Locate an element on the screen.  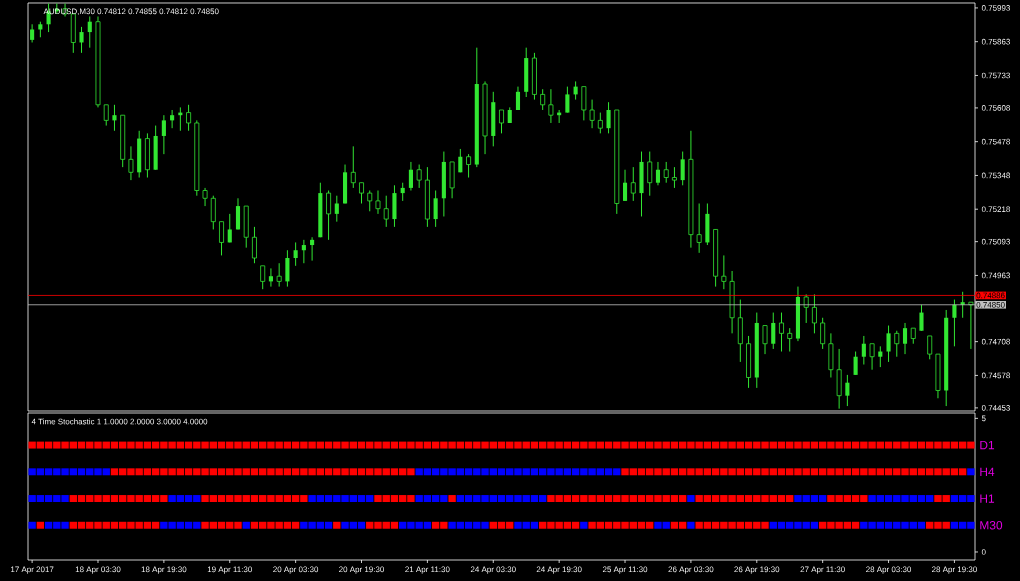
series-label: D1 is located at coordinates (987, 445).